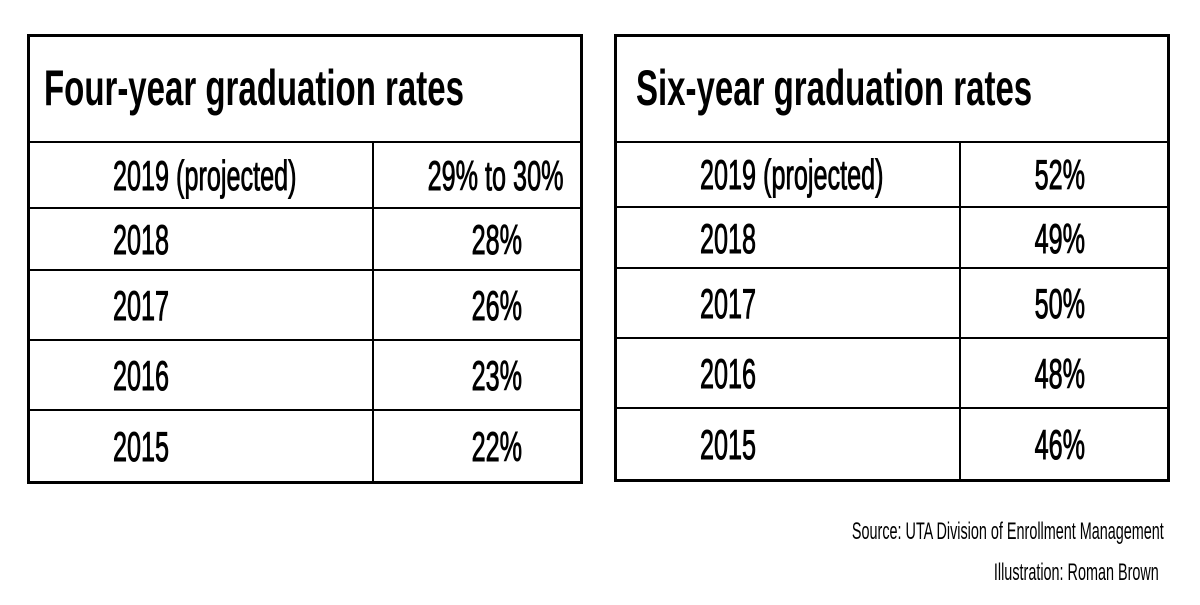 This screenshot has width=1200, height=605. What do you see at coordinates (1059, 444) in the screenshot?
I see `rate-cell: 46%` at bounding box center [1059, 444].